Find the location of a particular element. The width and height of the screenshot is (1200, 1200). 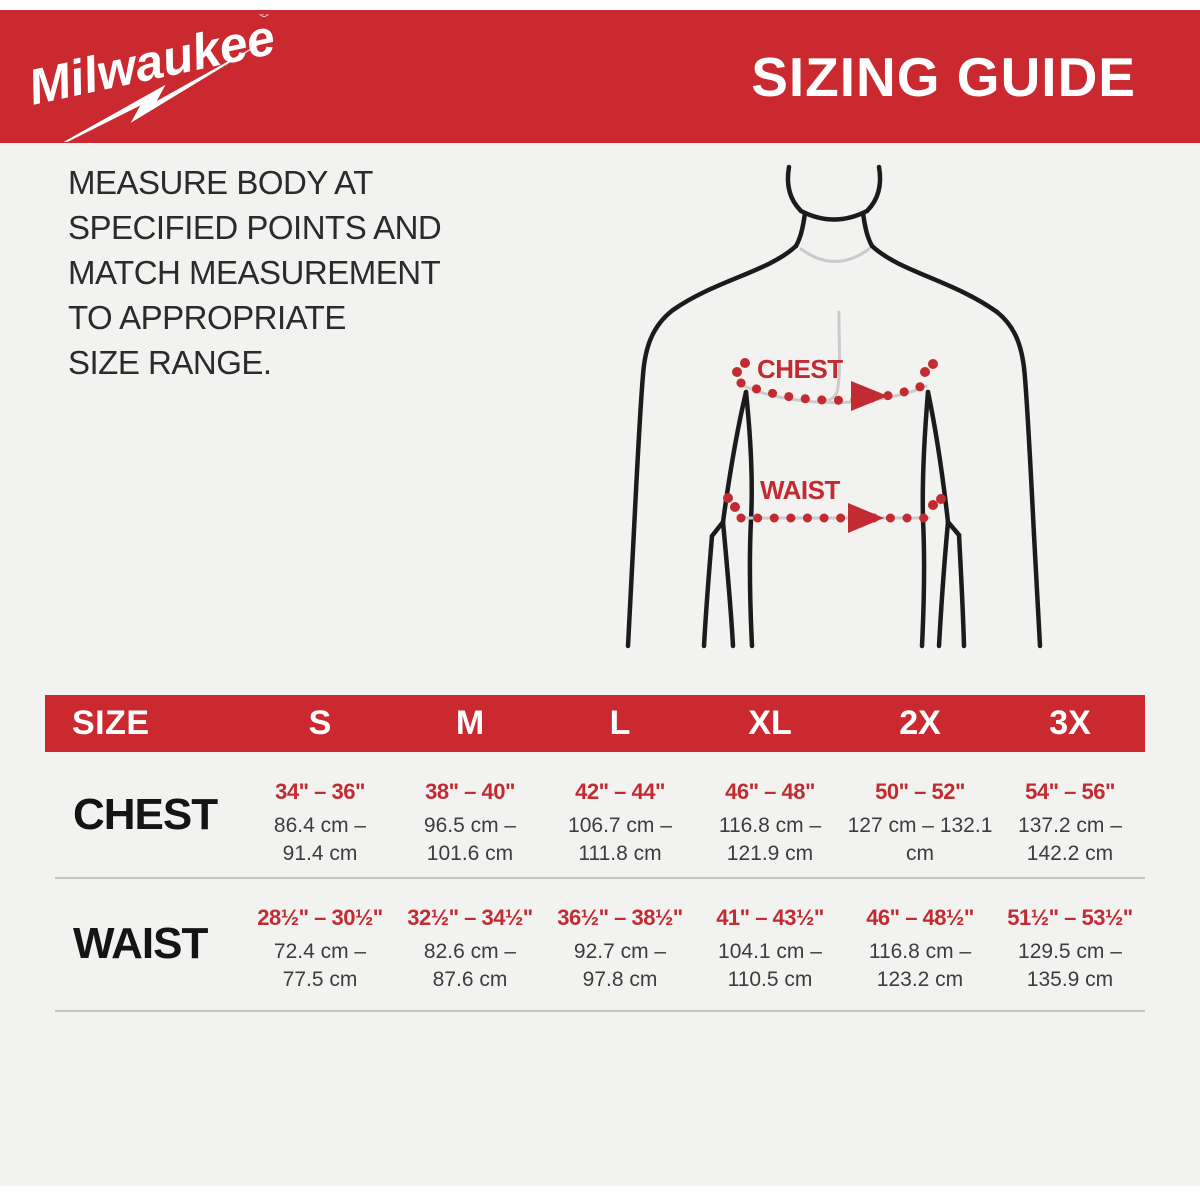

chest-xl-inches: 46" – 48" is located at coordinates (770, 791).